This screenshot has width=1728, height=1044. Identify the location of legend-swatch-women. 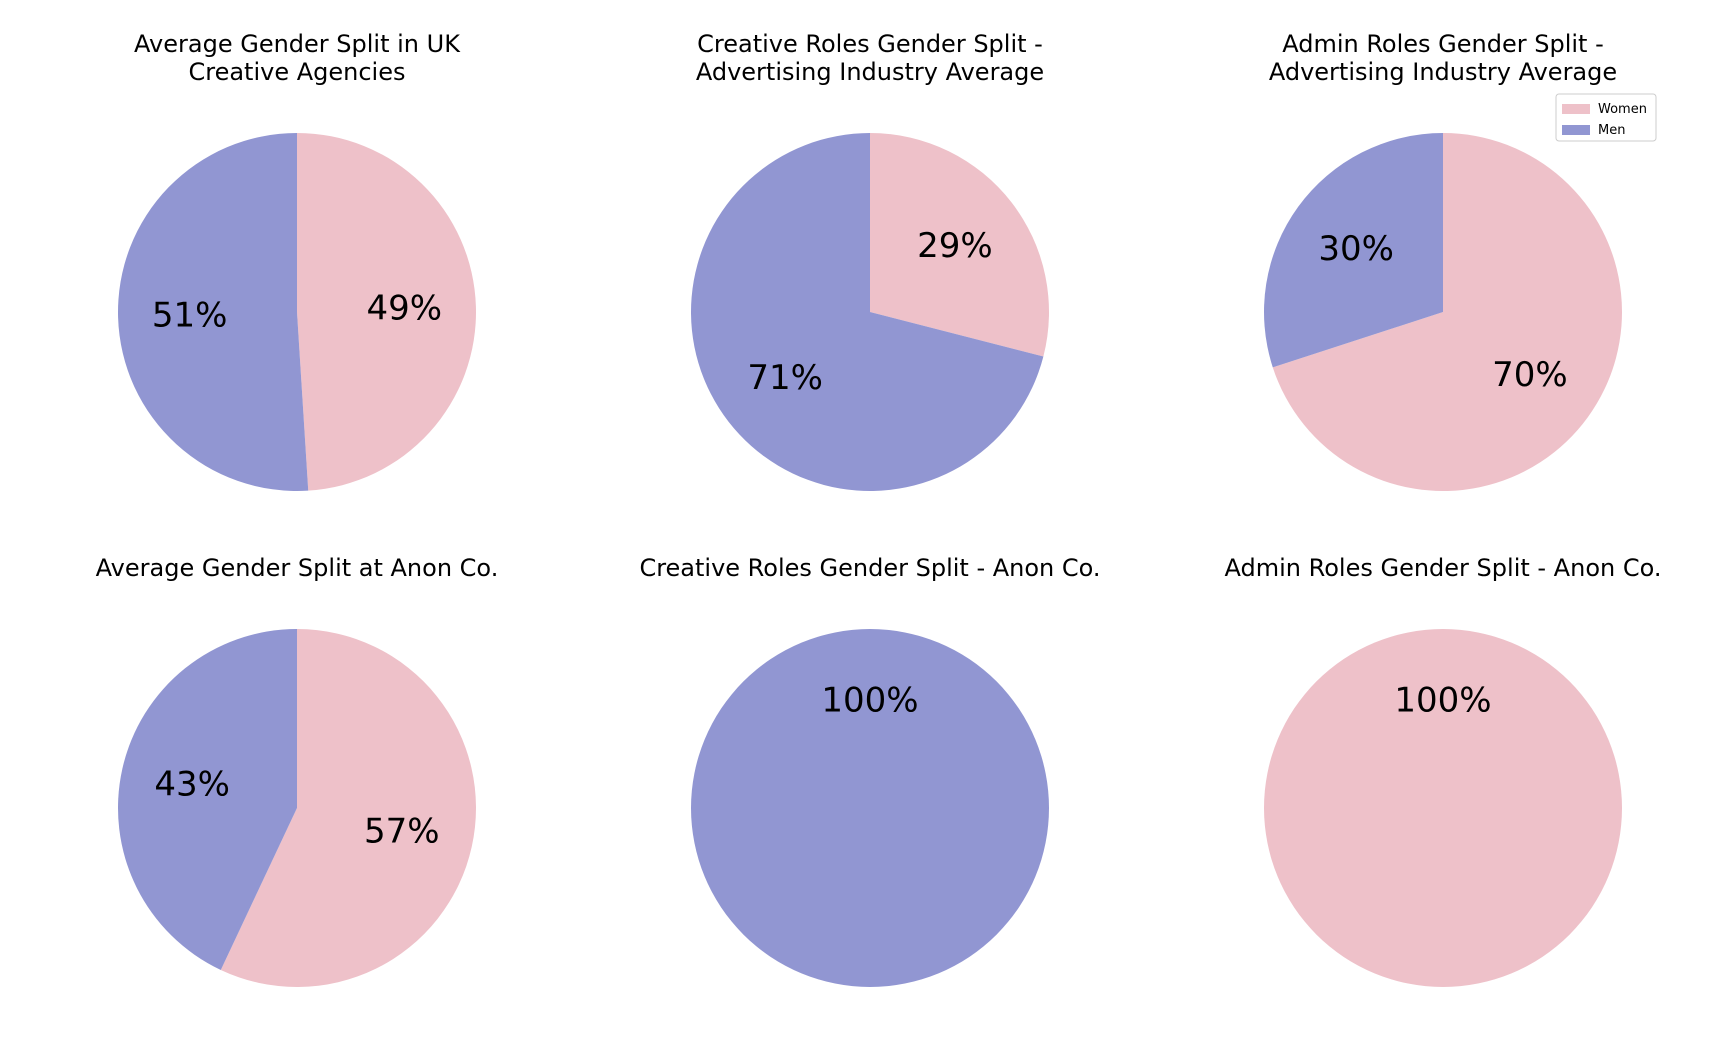
(1576, 109).